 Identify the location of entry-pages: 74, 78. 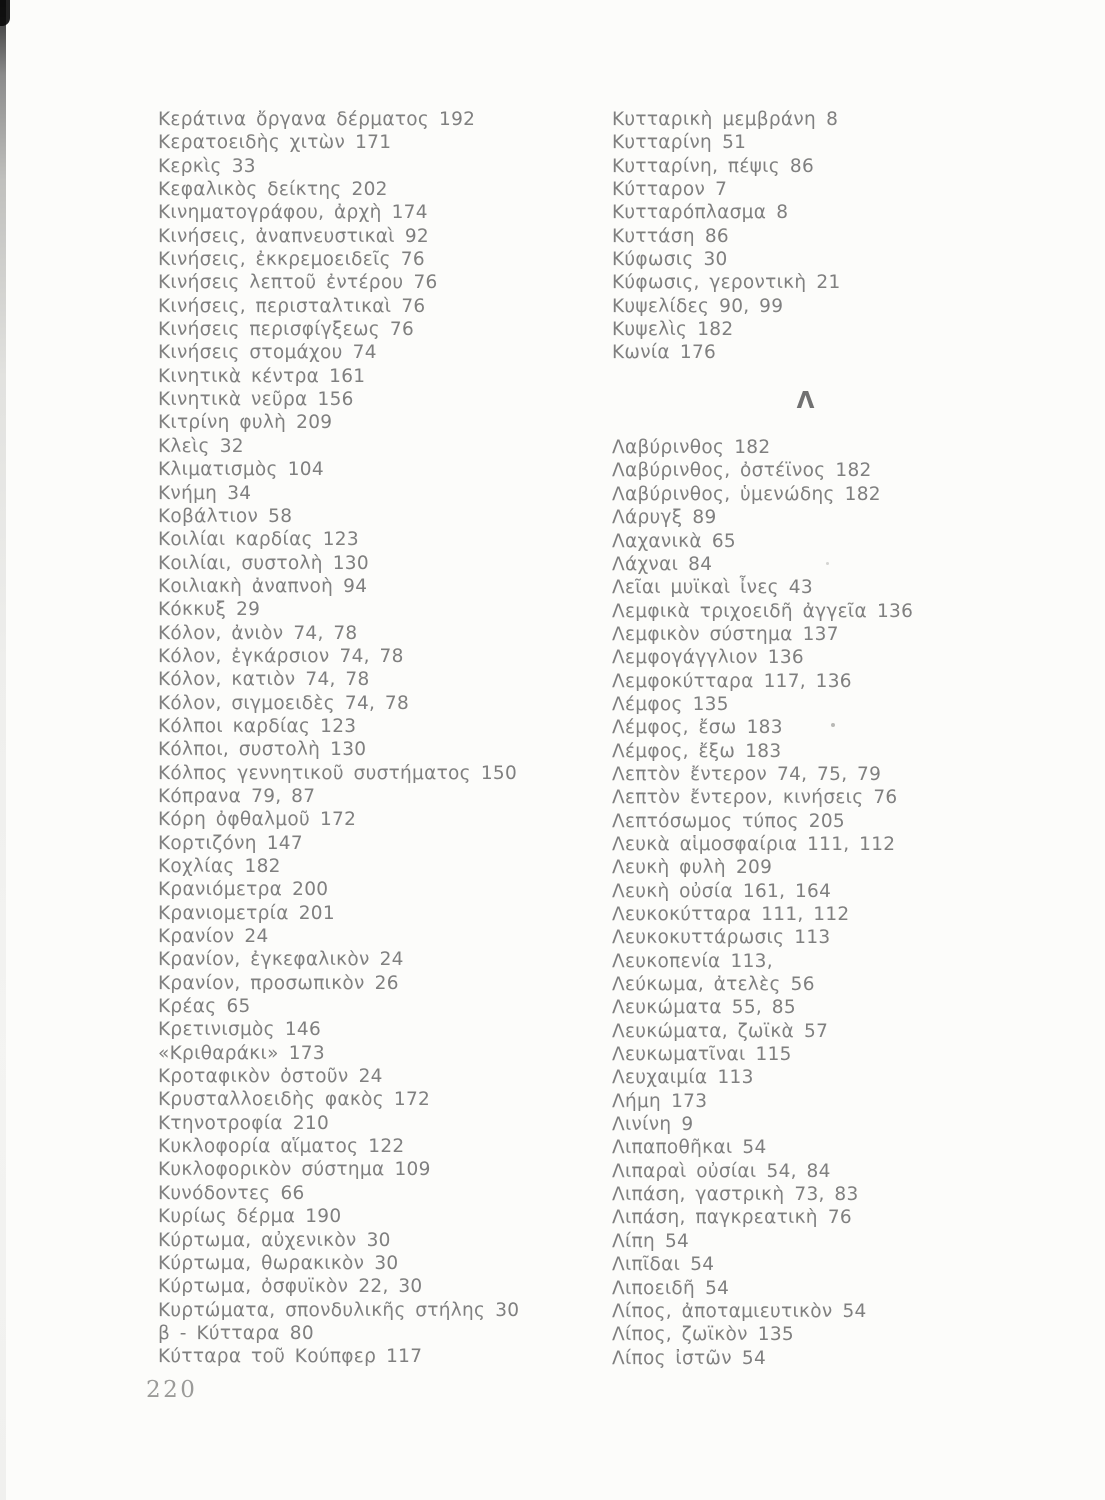
(325, 633).